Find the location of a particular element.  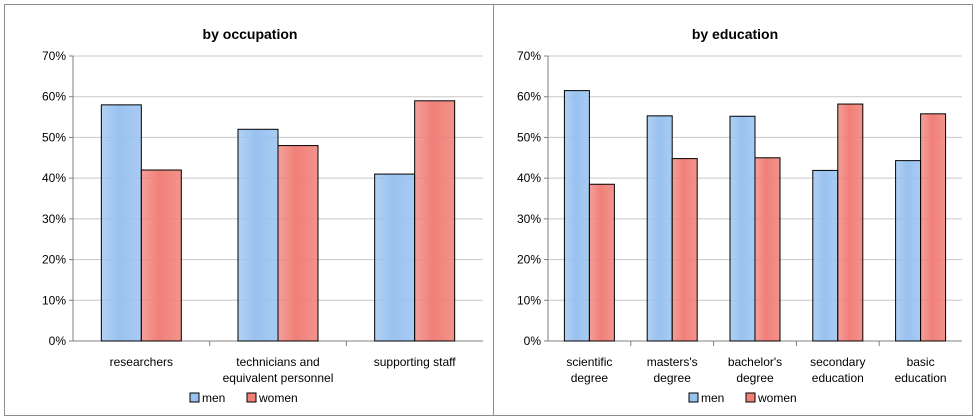

chart-title: by occupation is located at coordinates (250, 34).